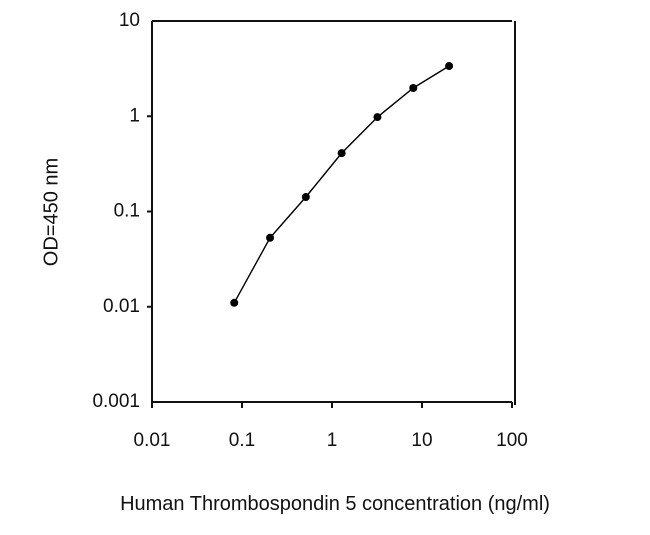 The image size is (650, 535). I want to click on x-tick-label: 0.01, so click(152, 440).